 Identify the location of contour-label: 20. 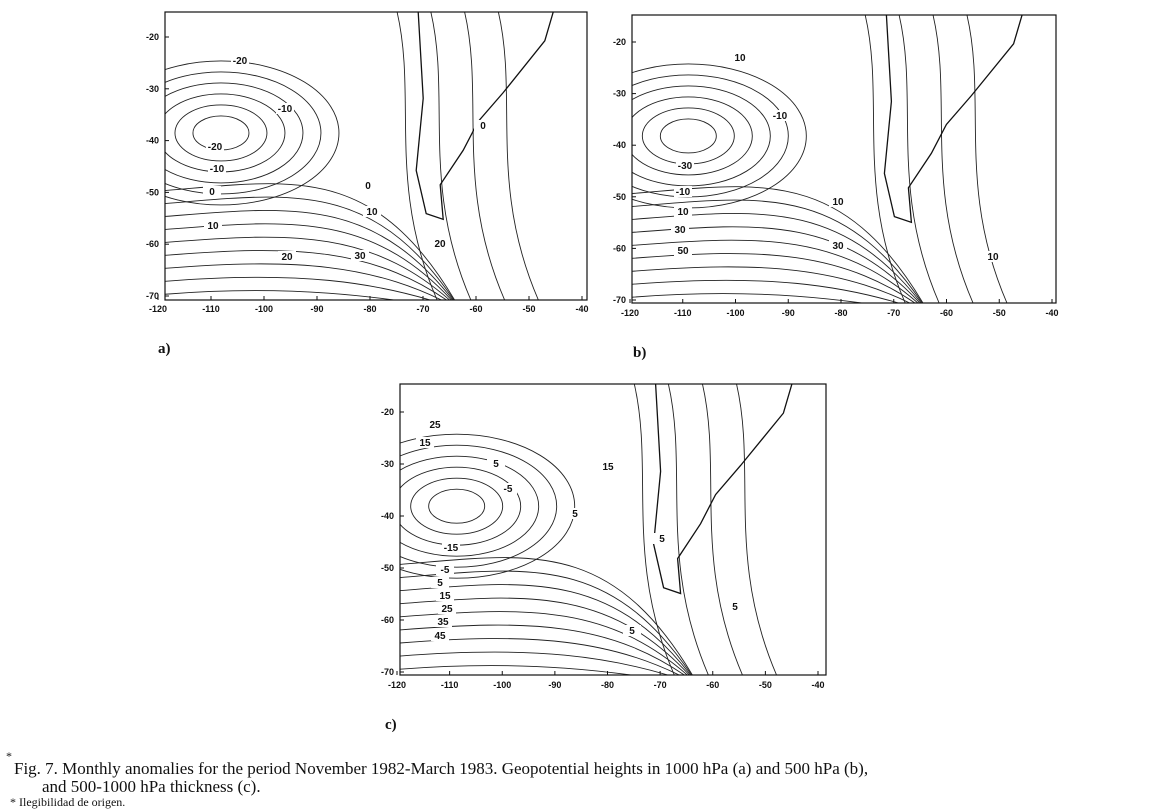
(287, 257).